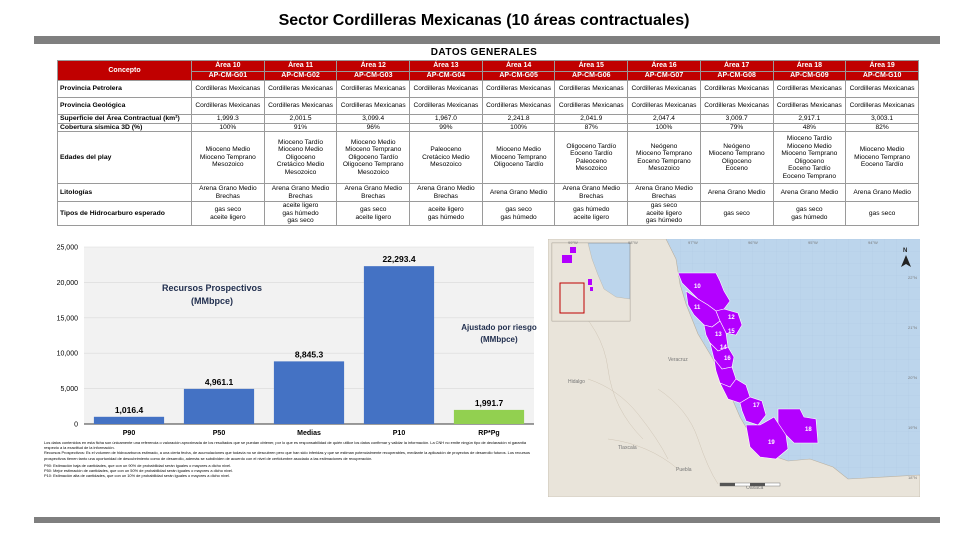 The height and width of the screenshot is (551, 968). What do you see at coordinates (664, 66) in the screenshot?
I see `area-name-header: Área 16` at bounding box center [664, 66].